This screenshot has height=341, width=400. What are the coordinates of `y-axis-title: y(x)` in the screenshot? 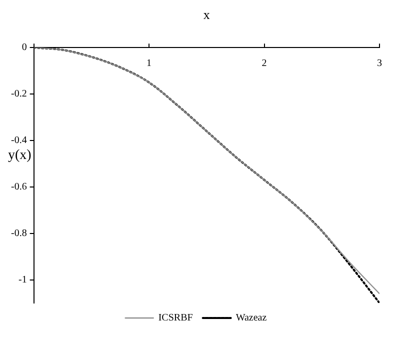 It's located at (20, 156).